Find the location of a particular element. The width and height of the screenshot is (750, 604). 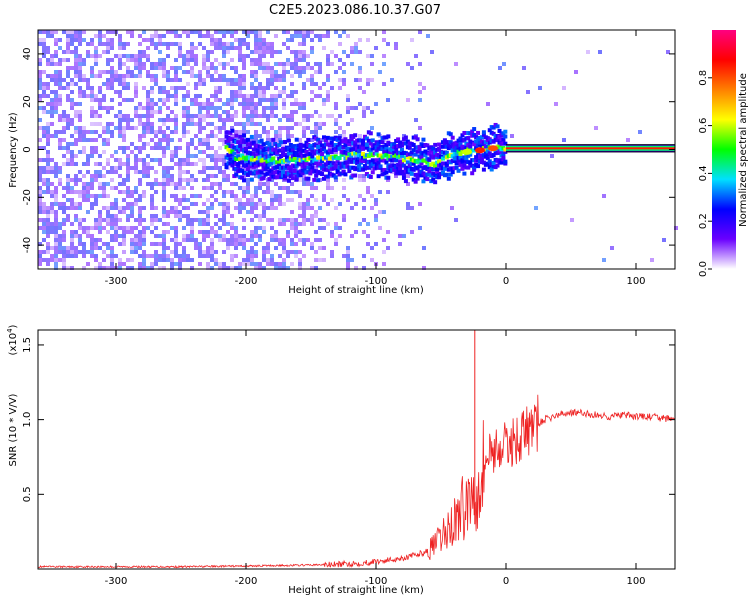

heatmap-peak is located at coordinates (480, 150).